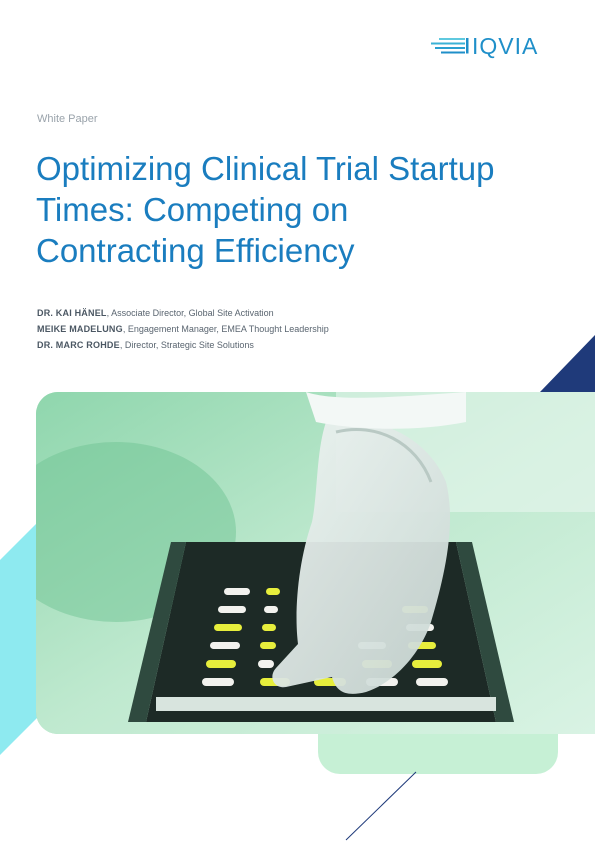 The height and width of the screenshot is (842, 595). Describe the element at coordinates (78, 345) in the screenshot. I see `author-name: DR. MARC ROHDE` at that location.